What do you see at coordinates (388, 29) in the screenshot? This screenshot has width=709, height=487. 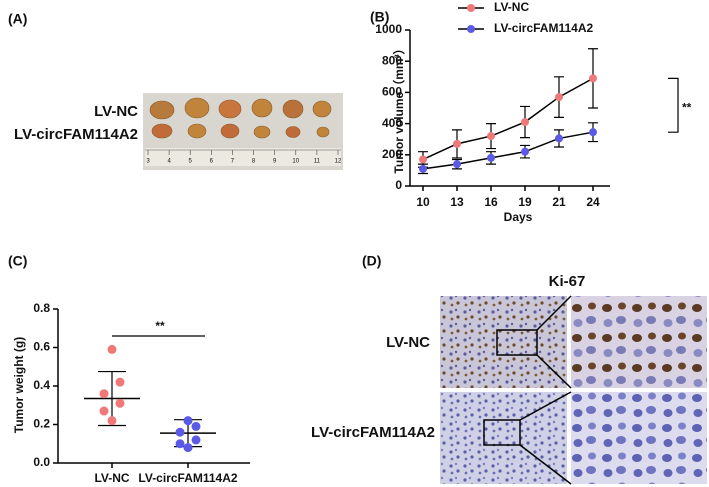 I see `y-tick-label: 1000` at bounding box center [388, 29].